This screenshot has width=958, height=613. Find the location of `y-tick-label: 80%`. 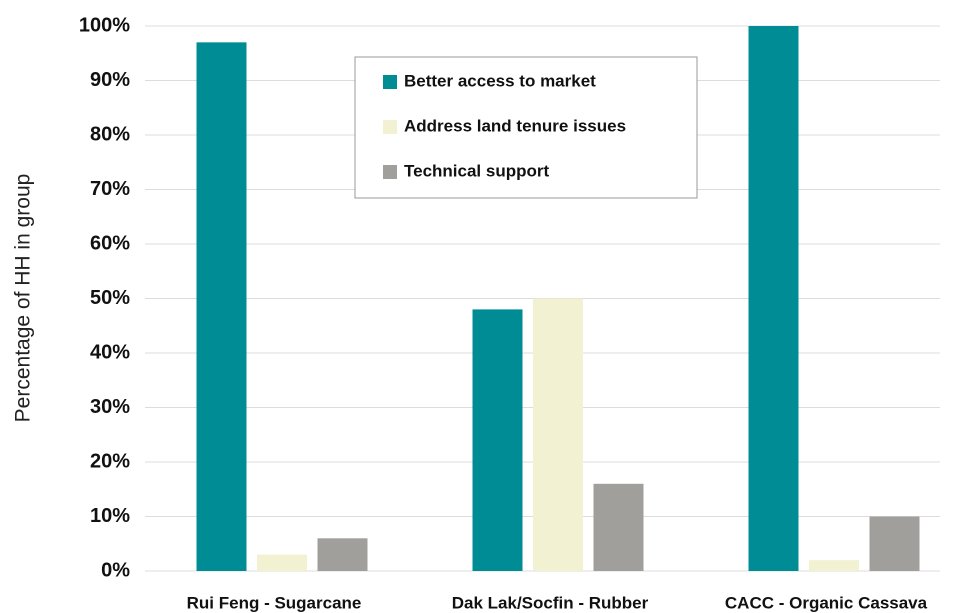

y-tick-label: 80% is located at coordinates (110, 134).